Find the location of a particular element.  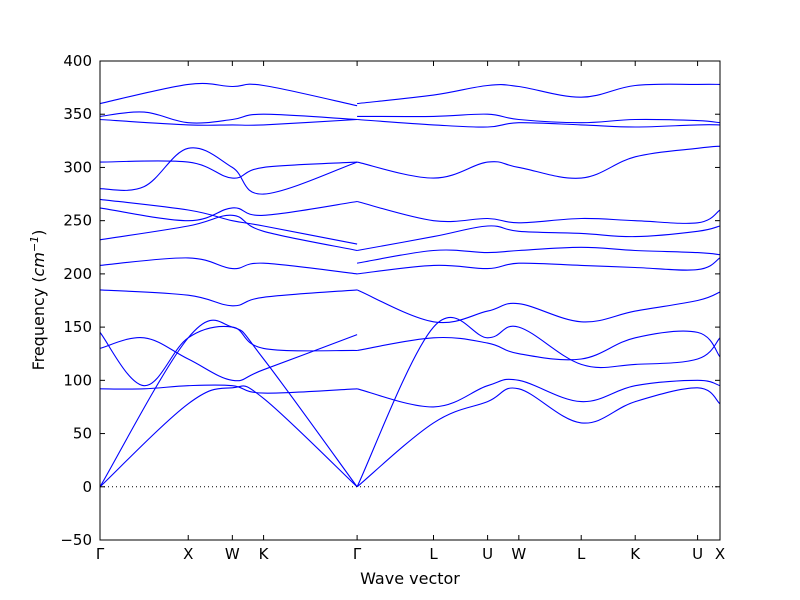

x-axis-label: Wave vector is located at coordinates (410, 578).